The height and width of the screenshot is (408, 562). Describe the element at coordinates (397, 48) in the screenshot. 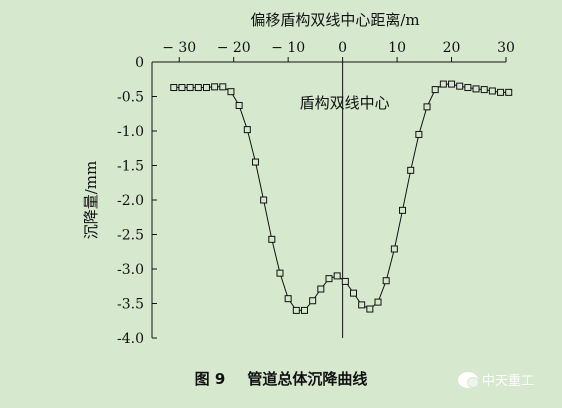

I see `x-tick-label: 10` at that location.